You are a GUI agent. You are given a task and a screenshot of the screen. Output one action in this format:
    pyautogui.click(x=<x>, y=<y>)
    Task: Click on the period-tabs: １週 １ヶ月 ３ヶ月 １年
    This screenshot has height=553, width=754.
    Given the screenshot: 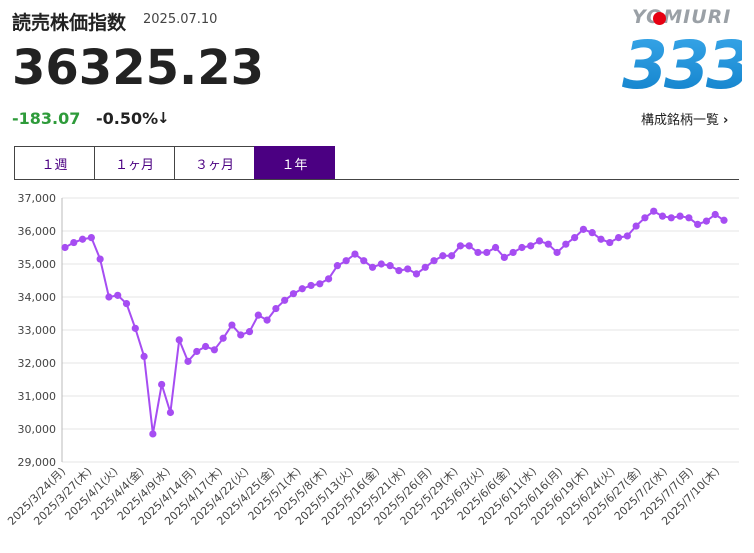 What is the action you would take?
    pyautogui.click(x=174, y=163)
    